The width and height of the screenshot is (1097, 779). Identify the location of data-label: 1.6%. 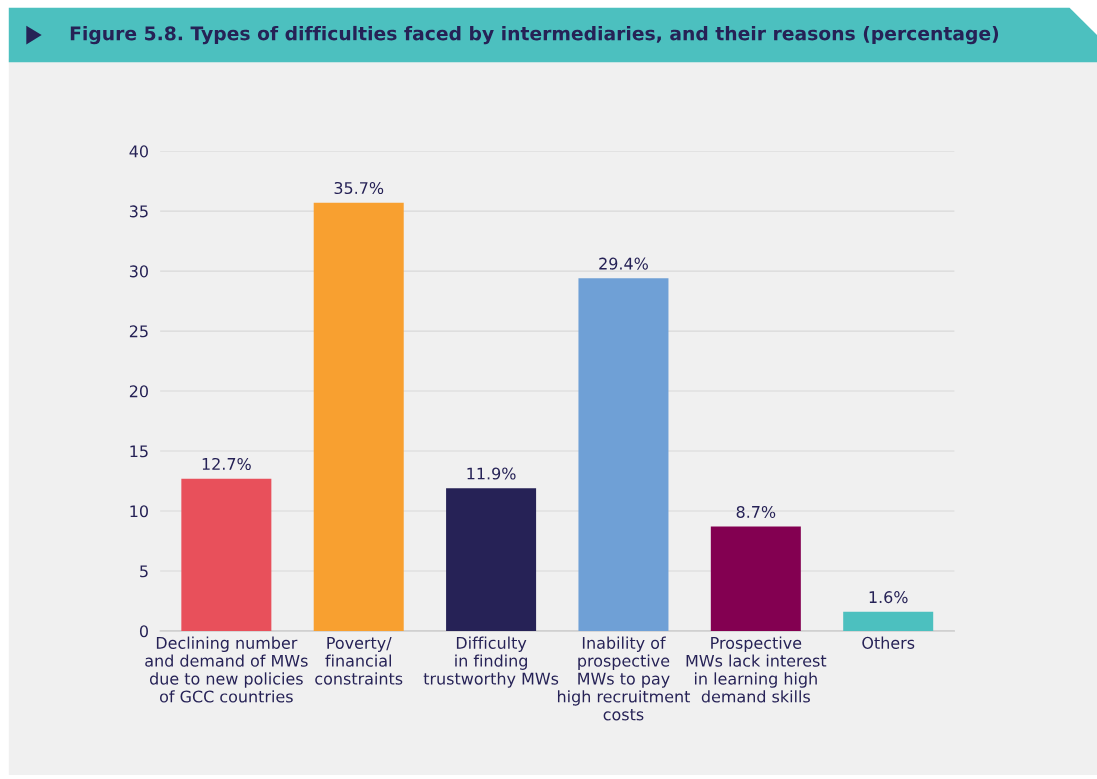
(888, 597).